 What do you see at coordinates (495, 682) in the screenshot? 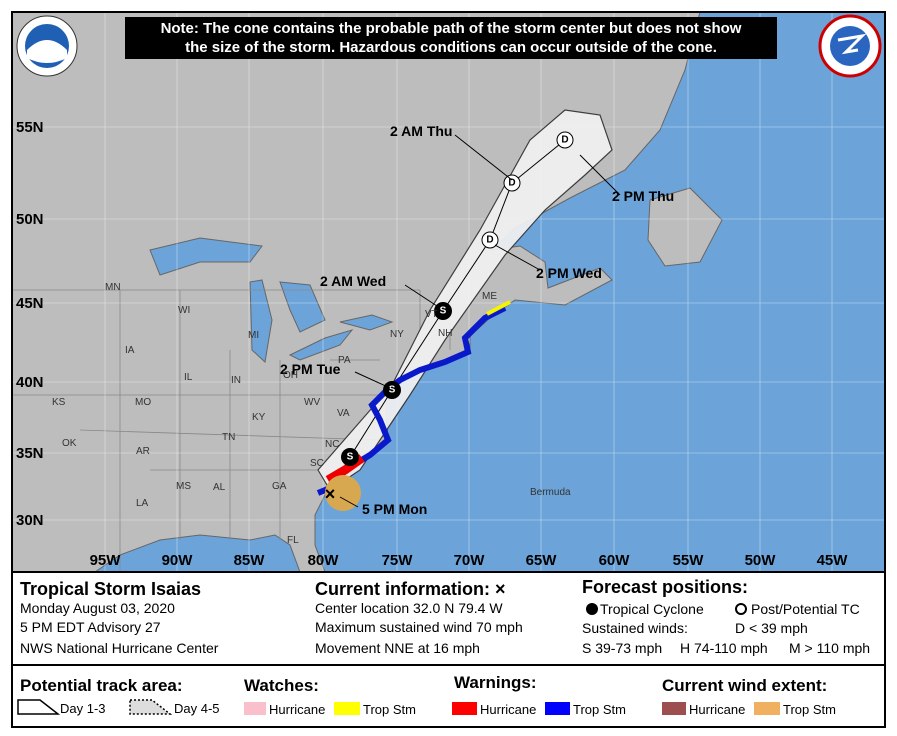
I see `warnings-heading: Warnings:` at bounding box center [495, 682].